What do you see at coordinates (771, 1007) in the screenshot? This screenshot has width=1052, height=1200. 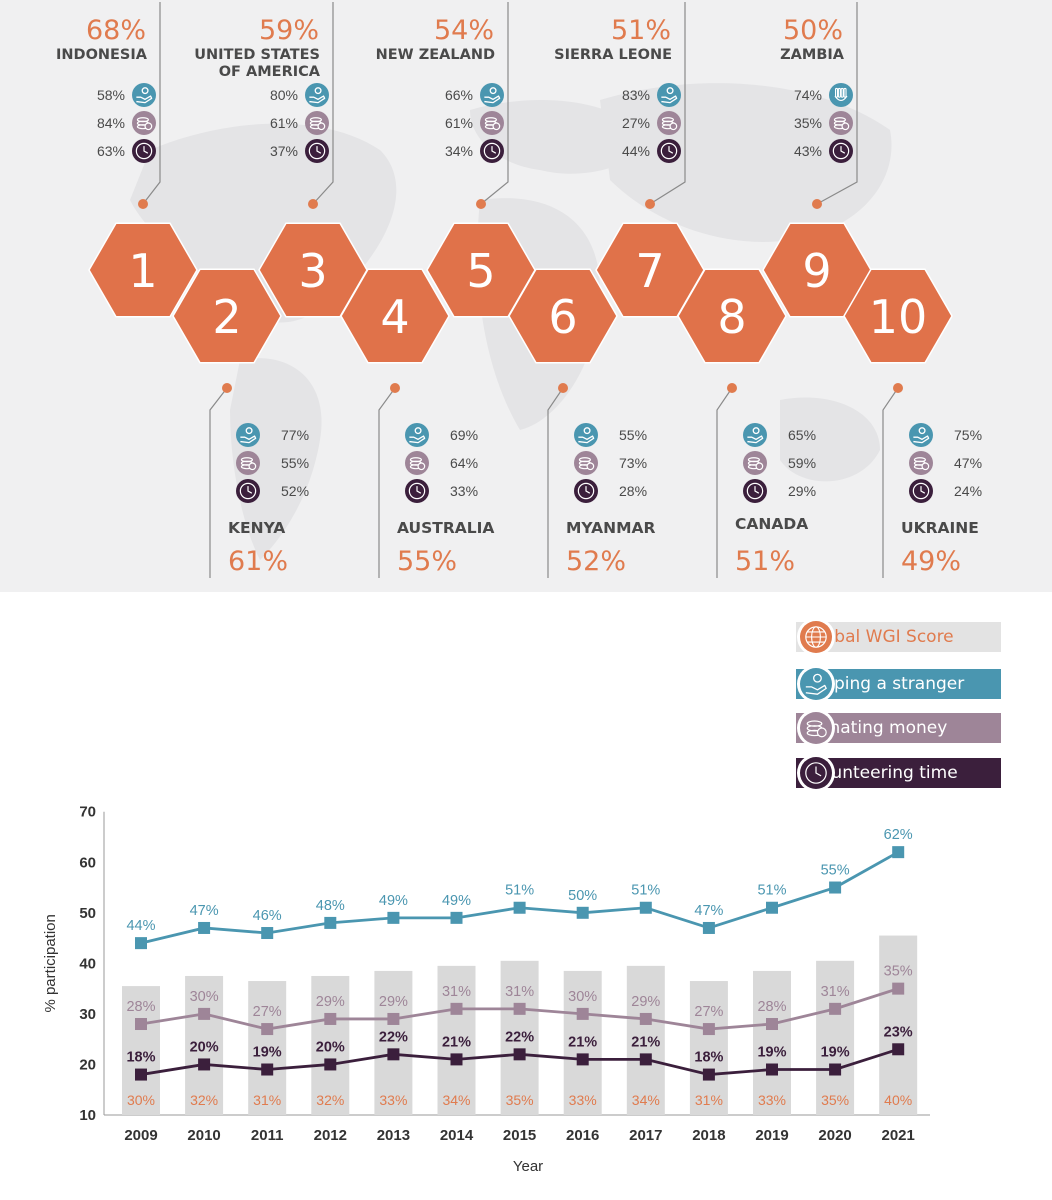 I see `data-label: 28%` at bounding box center [771, 1007].